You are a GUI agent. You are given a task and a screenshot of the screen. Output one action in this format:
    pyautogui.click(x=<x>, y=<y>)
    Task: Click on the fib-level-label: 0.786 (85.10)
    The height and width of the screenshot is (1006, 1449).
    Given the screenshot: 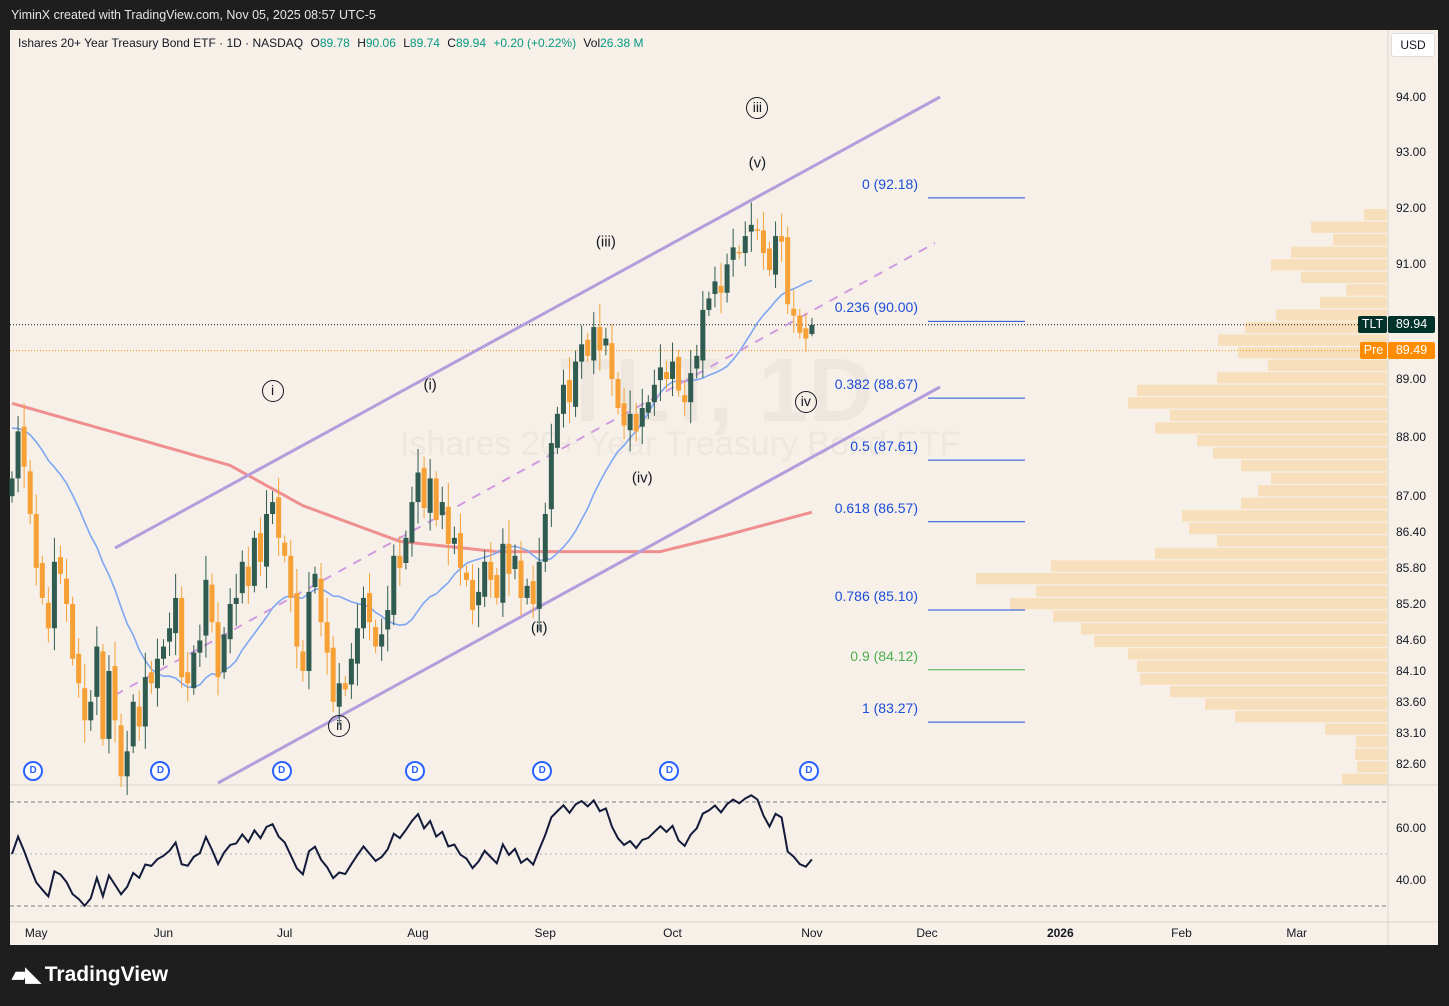 What is the action you would take?
    pyautogui.click(x=876, y=596)
    